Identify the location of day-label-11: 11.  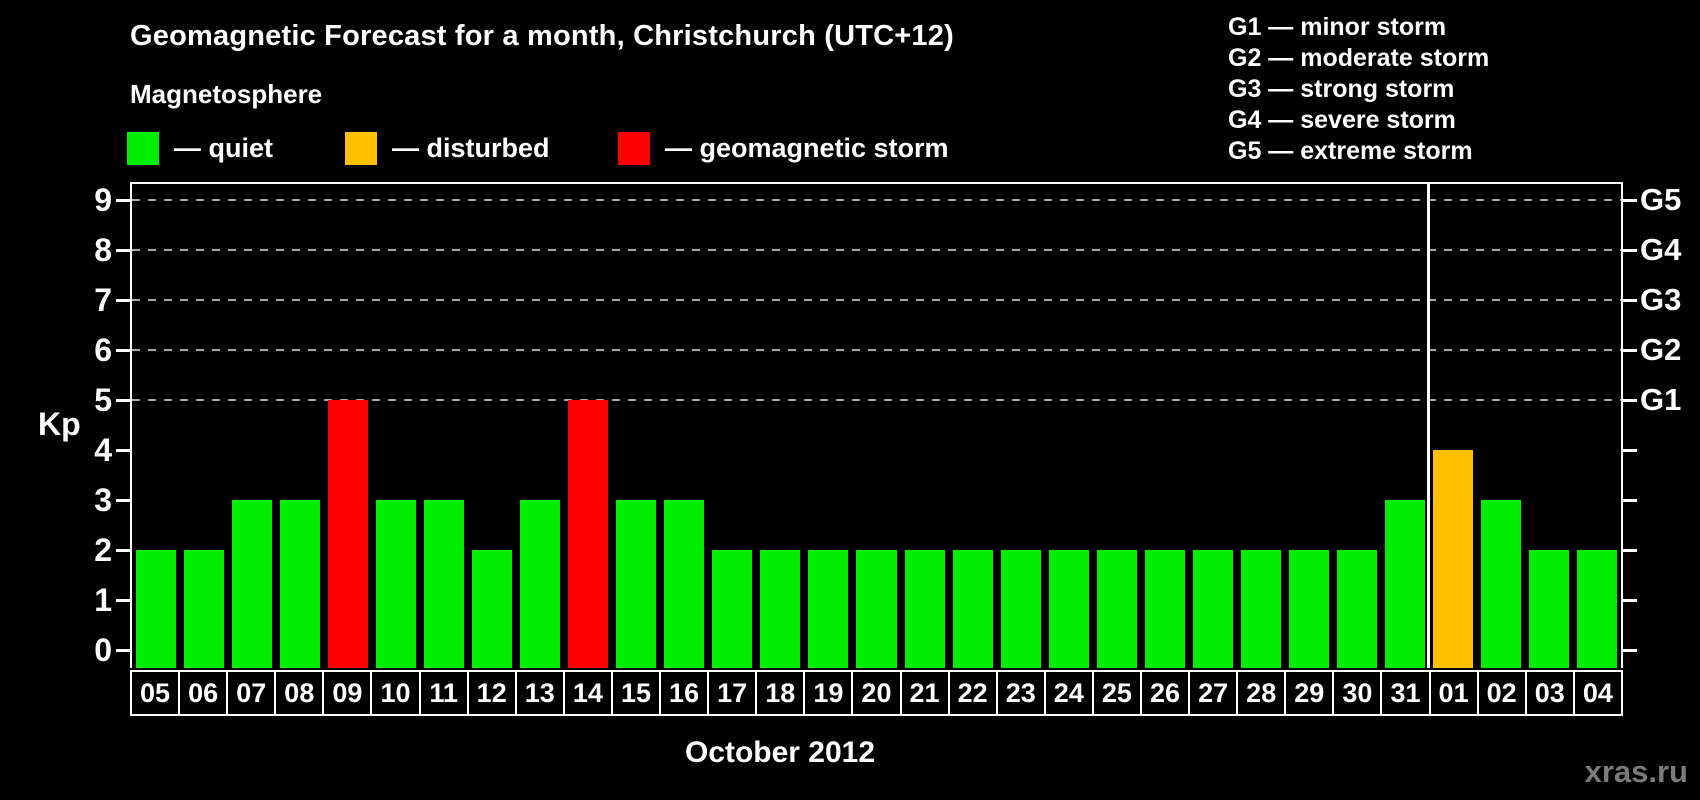
(443, 693).